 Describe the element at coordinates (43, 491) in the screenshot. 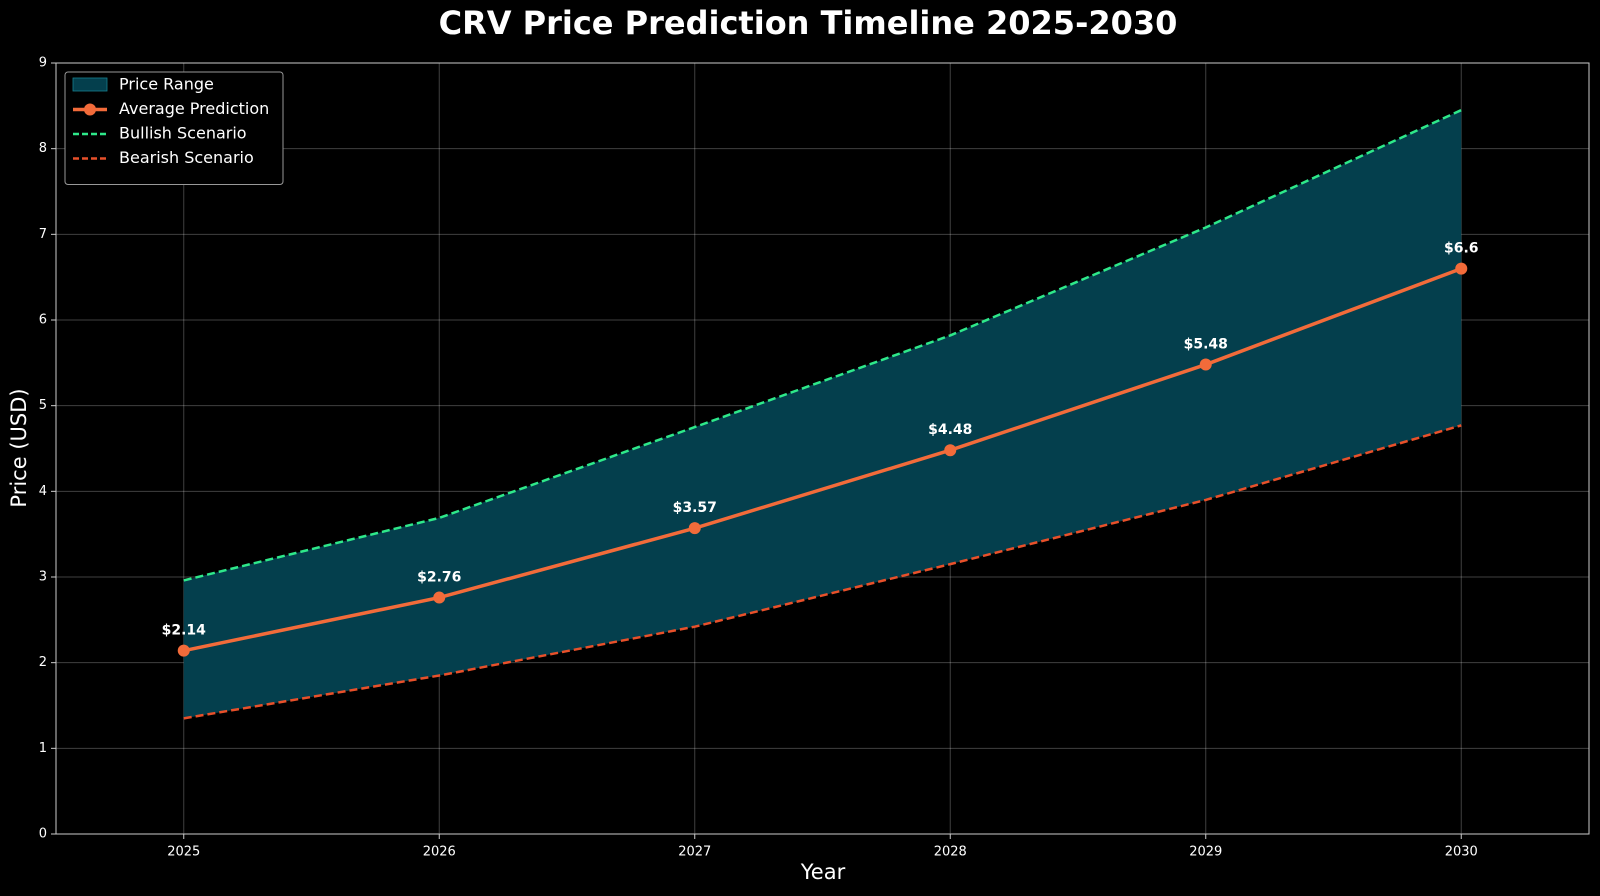

I see `y-tick-label: 4` at that location.